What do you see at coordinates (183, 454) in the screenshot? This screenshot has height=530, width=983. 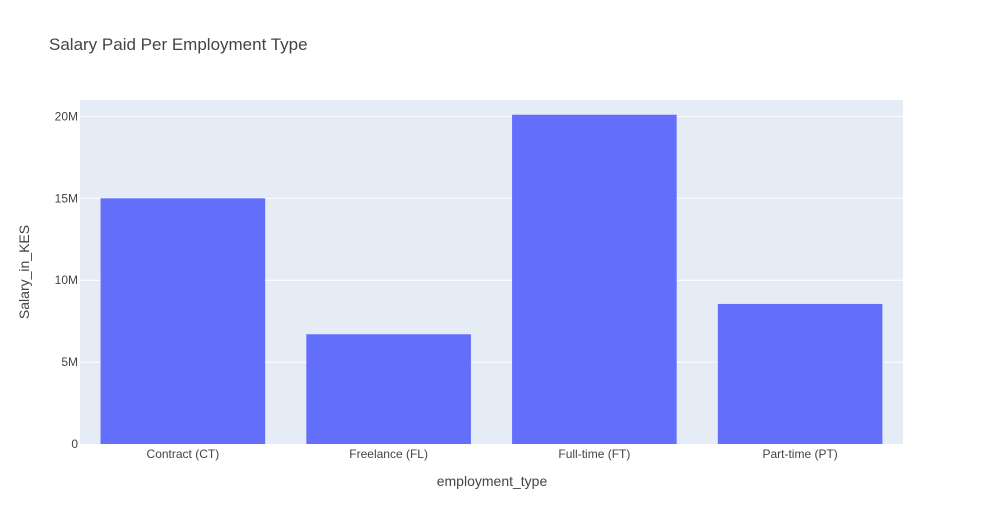 I see `x-tick-label: Contract (CT)` at bounding box center [183, 454].